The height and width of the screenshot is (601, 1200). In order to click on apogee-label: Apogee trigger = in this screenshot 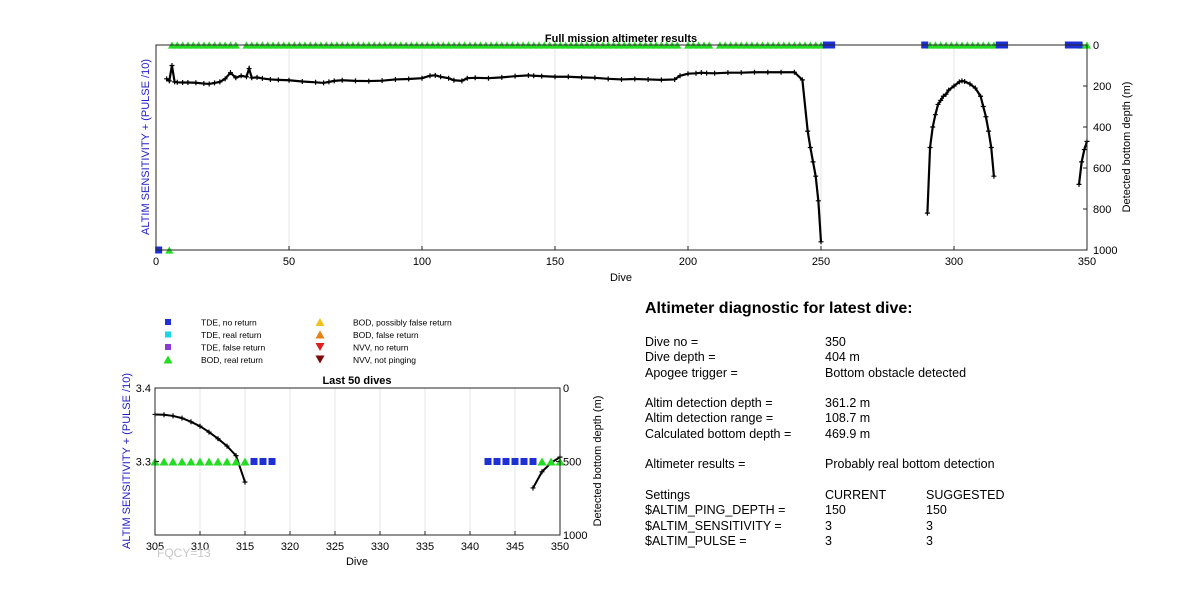, I will do `click(691, 372)`.